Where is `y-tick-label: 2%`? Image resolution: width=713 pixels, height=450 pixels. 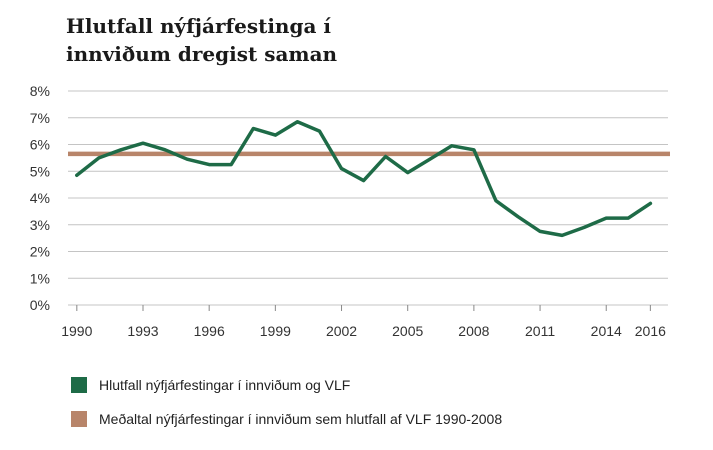
y-tick-label: 2% is located at coordinates (40, 252).